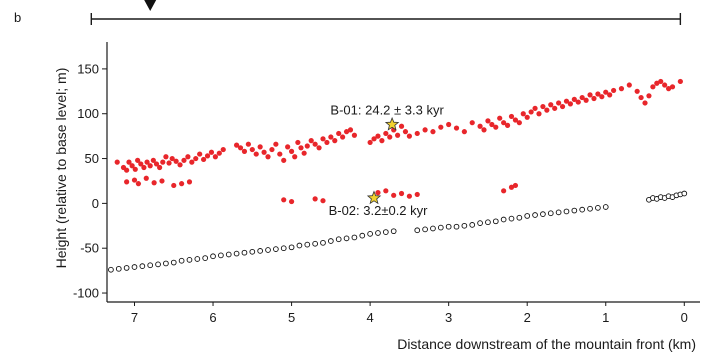  What do you see at coordinates (212, 317) in the screenshot?
I see `x-tick-label: 6` at bounding box center [212, 317].